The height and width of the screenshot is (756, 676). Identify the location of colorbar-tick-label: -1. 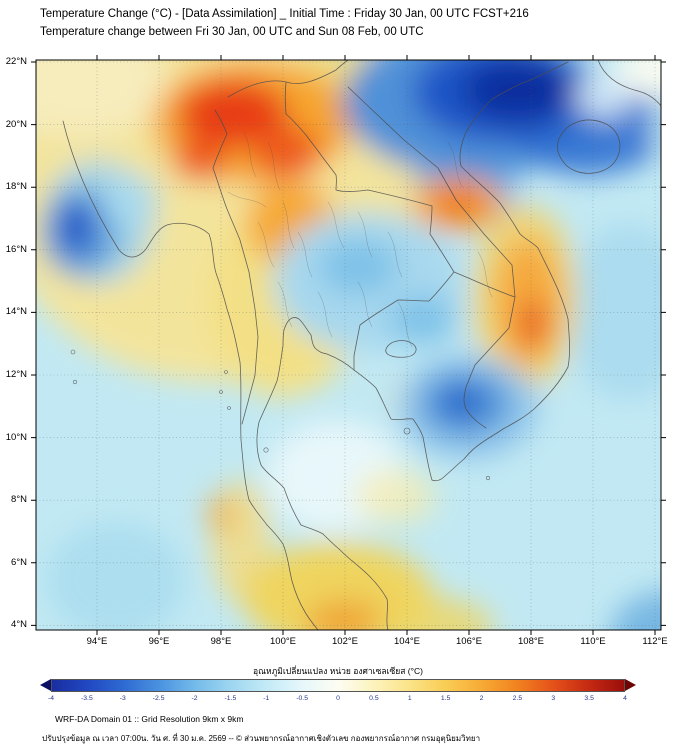
(266, 698).